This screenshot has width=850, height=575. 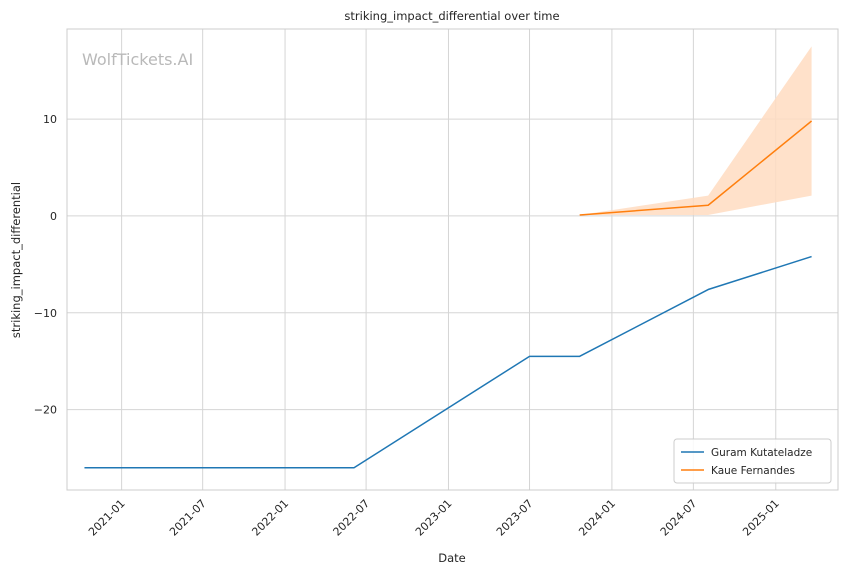 What do you see at coordinates (597, 518) in the screenshot?
I see `x-tick-label: 2024-01` at bounding box center [597, 518].